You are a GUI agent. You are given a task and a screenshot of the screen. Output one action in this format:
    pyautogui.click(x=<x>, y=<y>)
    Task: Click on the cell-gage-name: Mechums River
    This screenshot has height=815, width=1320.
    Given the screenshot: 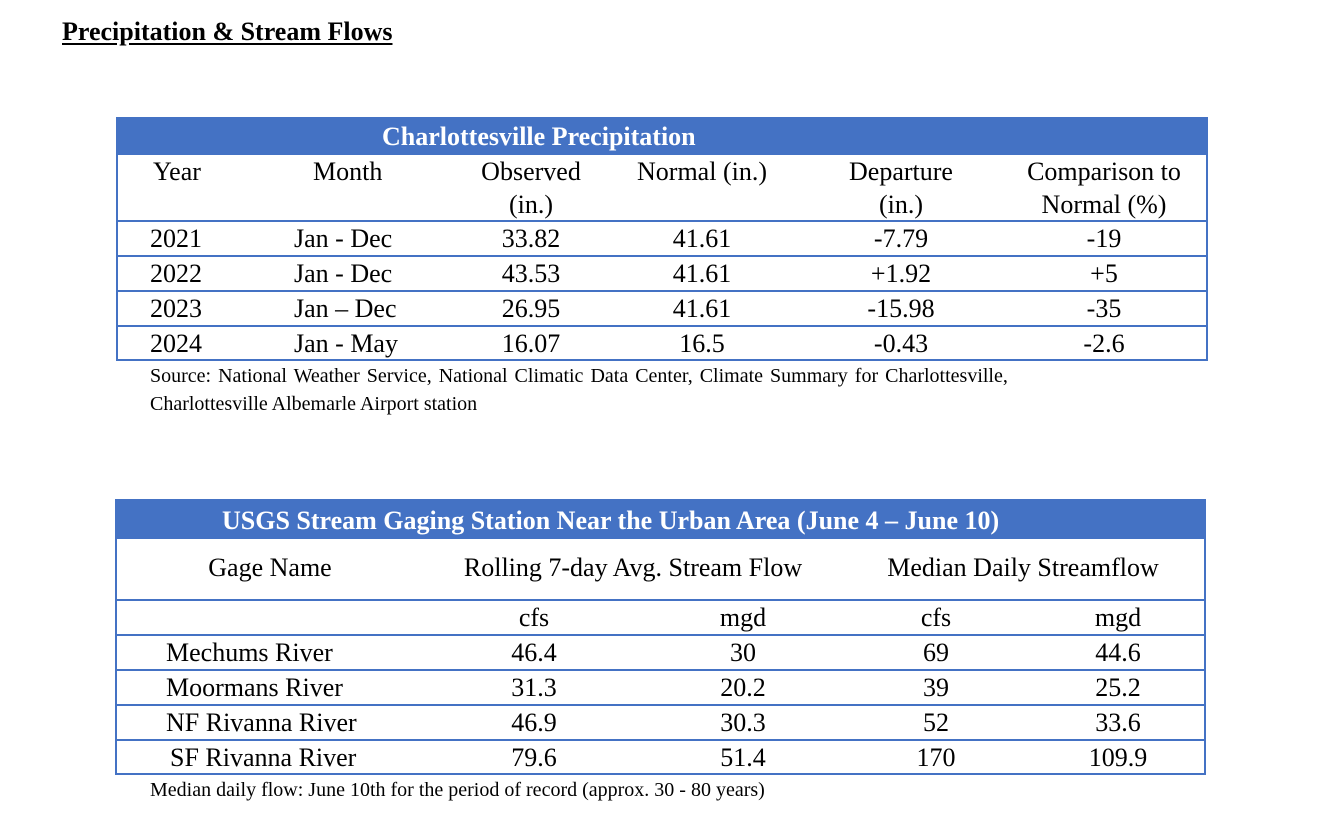 What is the action you would take?
    pyautogui.click(x=249, y=652)
    